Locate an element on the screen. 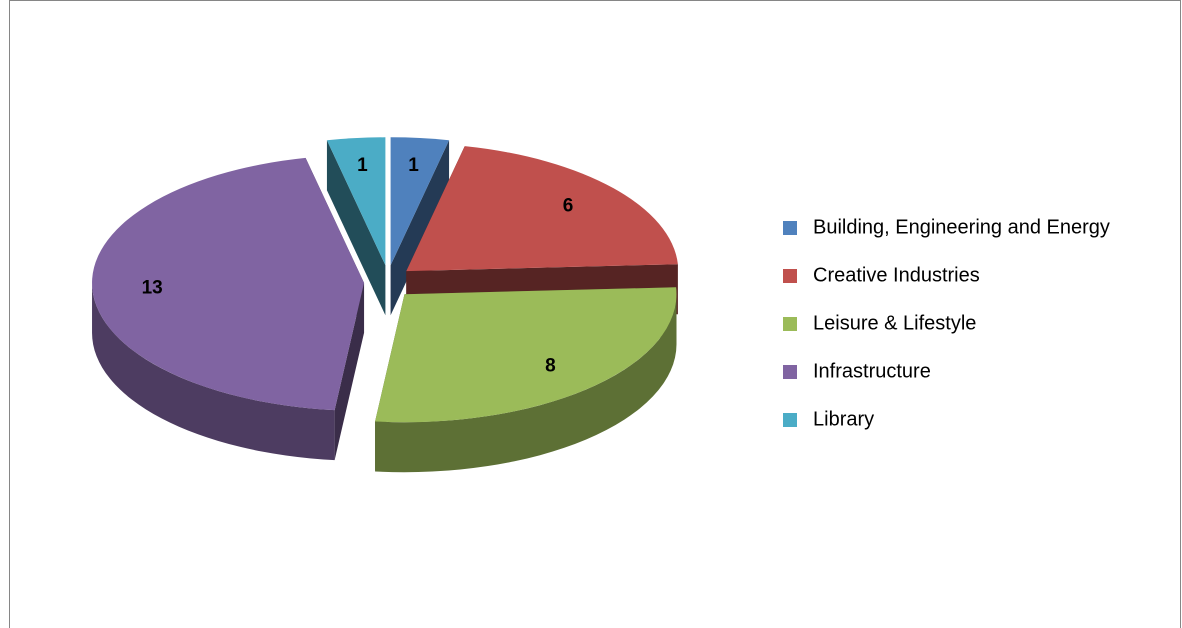 This screenshot has width=1182, height=628. data-labels: 1 6 8 13 1 is located at coordinates (358, 266).